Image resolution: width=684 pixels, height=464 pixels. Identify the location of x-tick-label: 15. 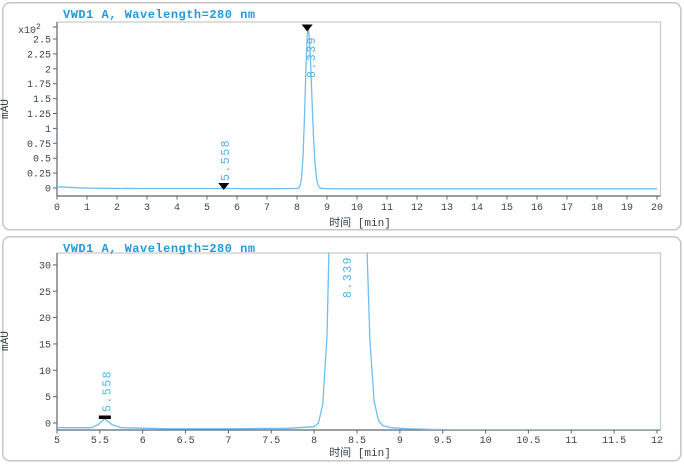
(507, 208).